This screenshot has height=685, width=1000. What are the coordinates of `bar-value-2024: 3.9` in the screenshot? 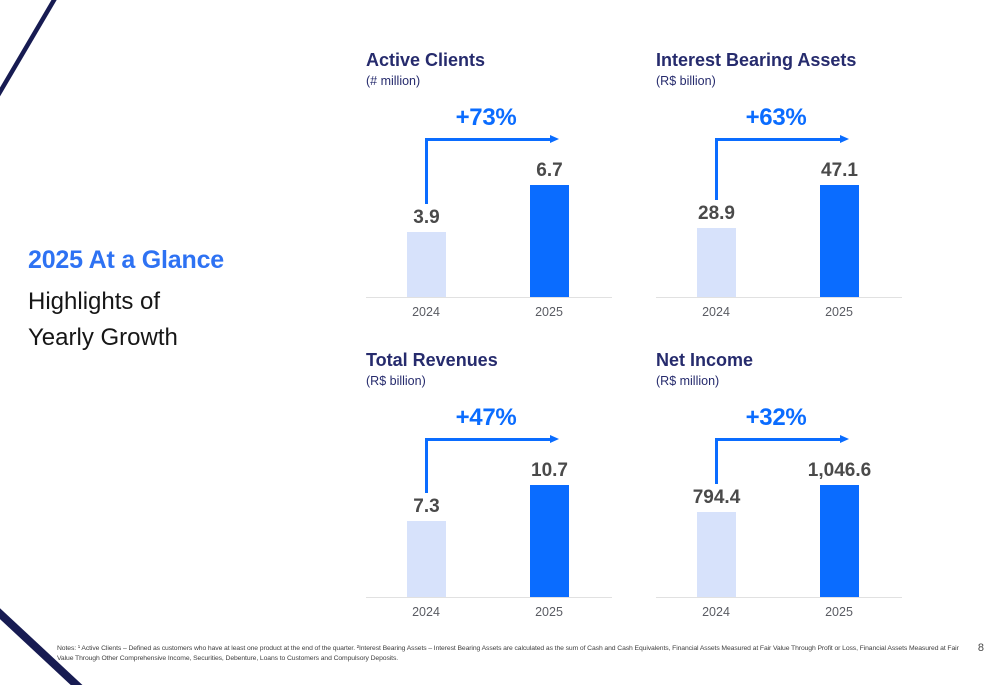 It's located at (426, 217).